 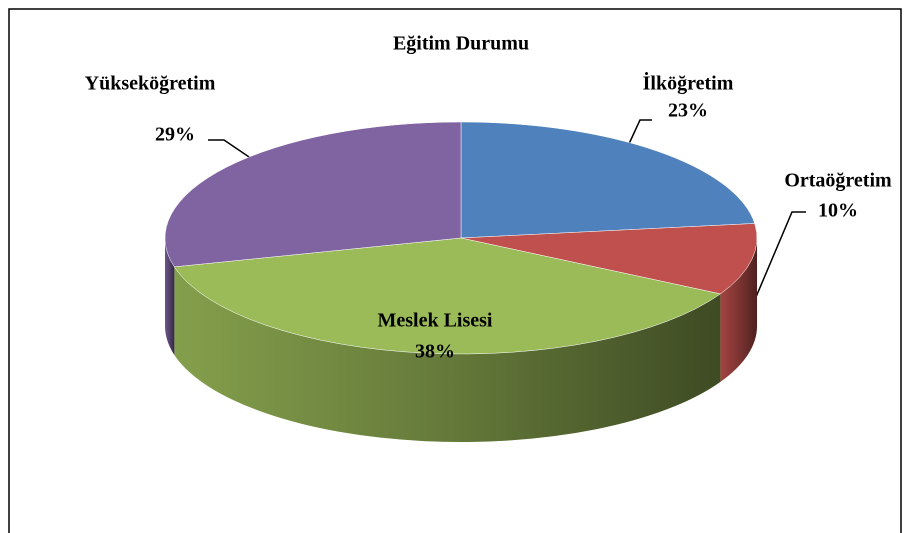 I want to click on slice-label: İlköğretim, so click(x=688, y=83).